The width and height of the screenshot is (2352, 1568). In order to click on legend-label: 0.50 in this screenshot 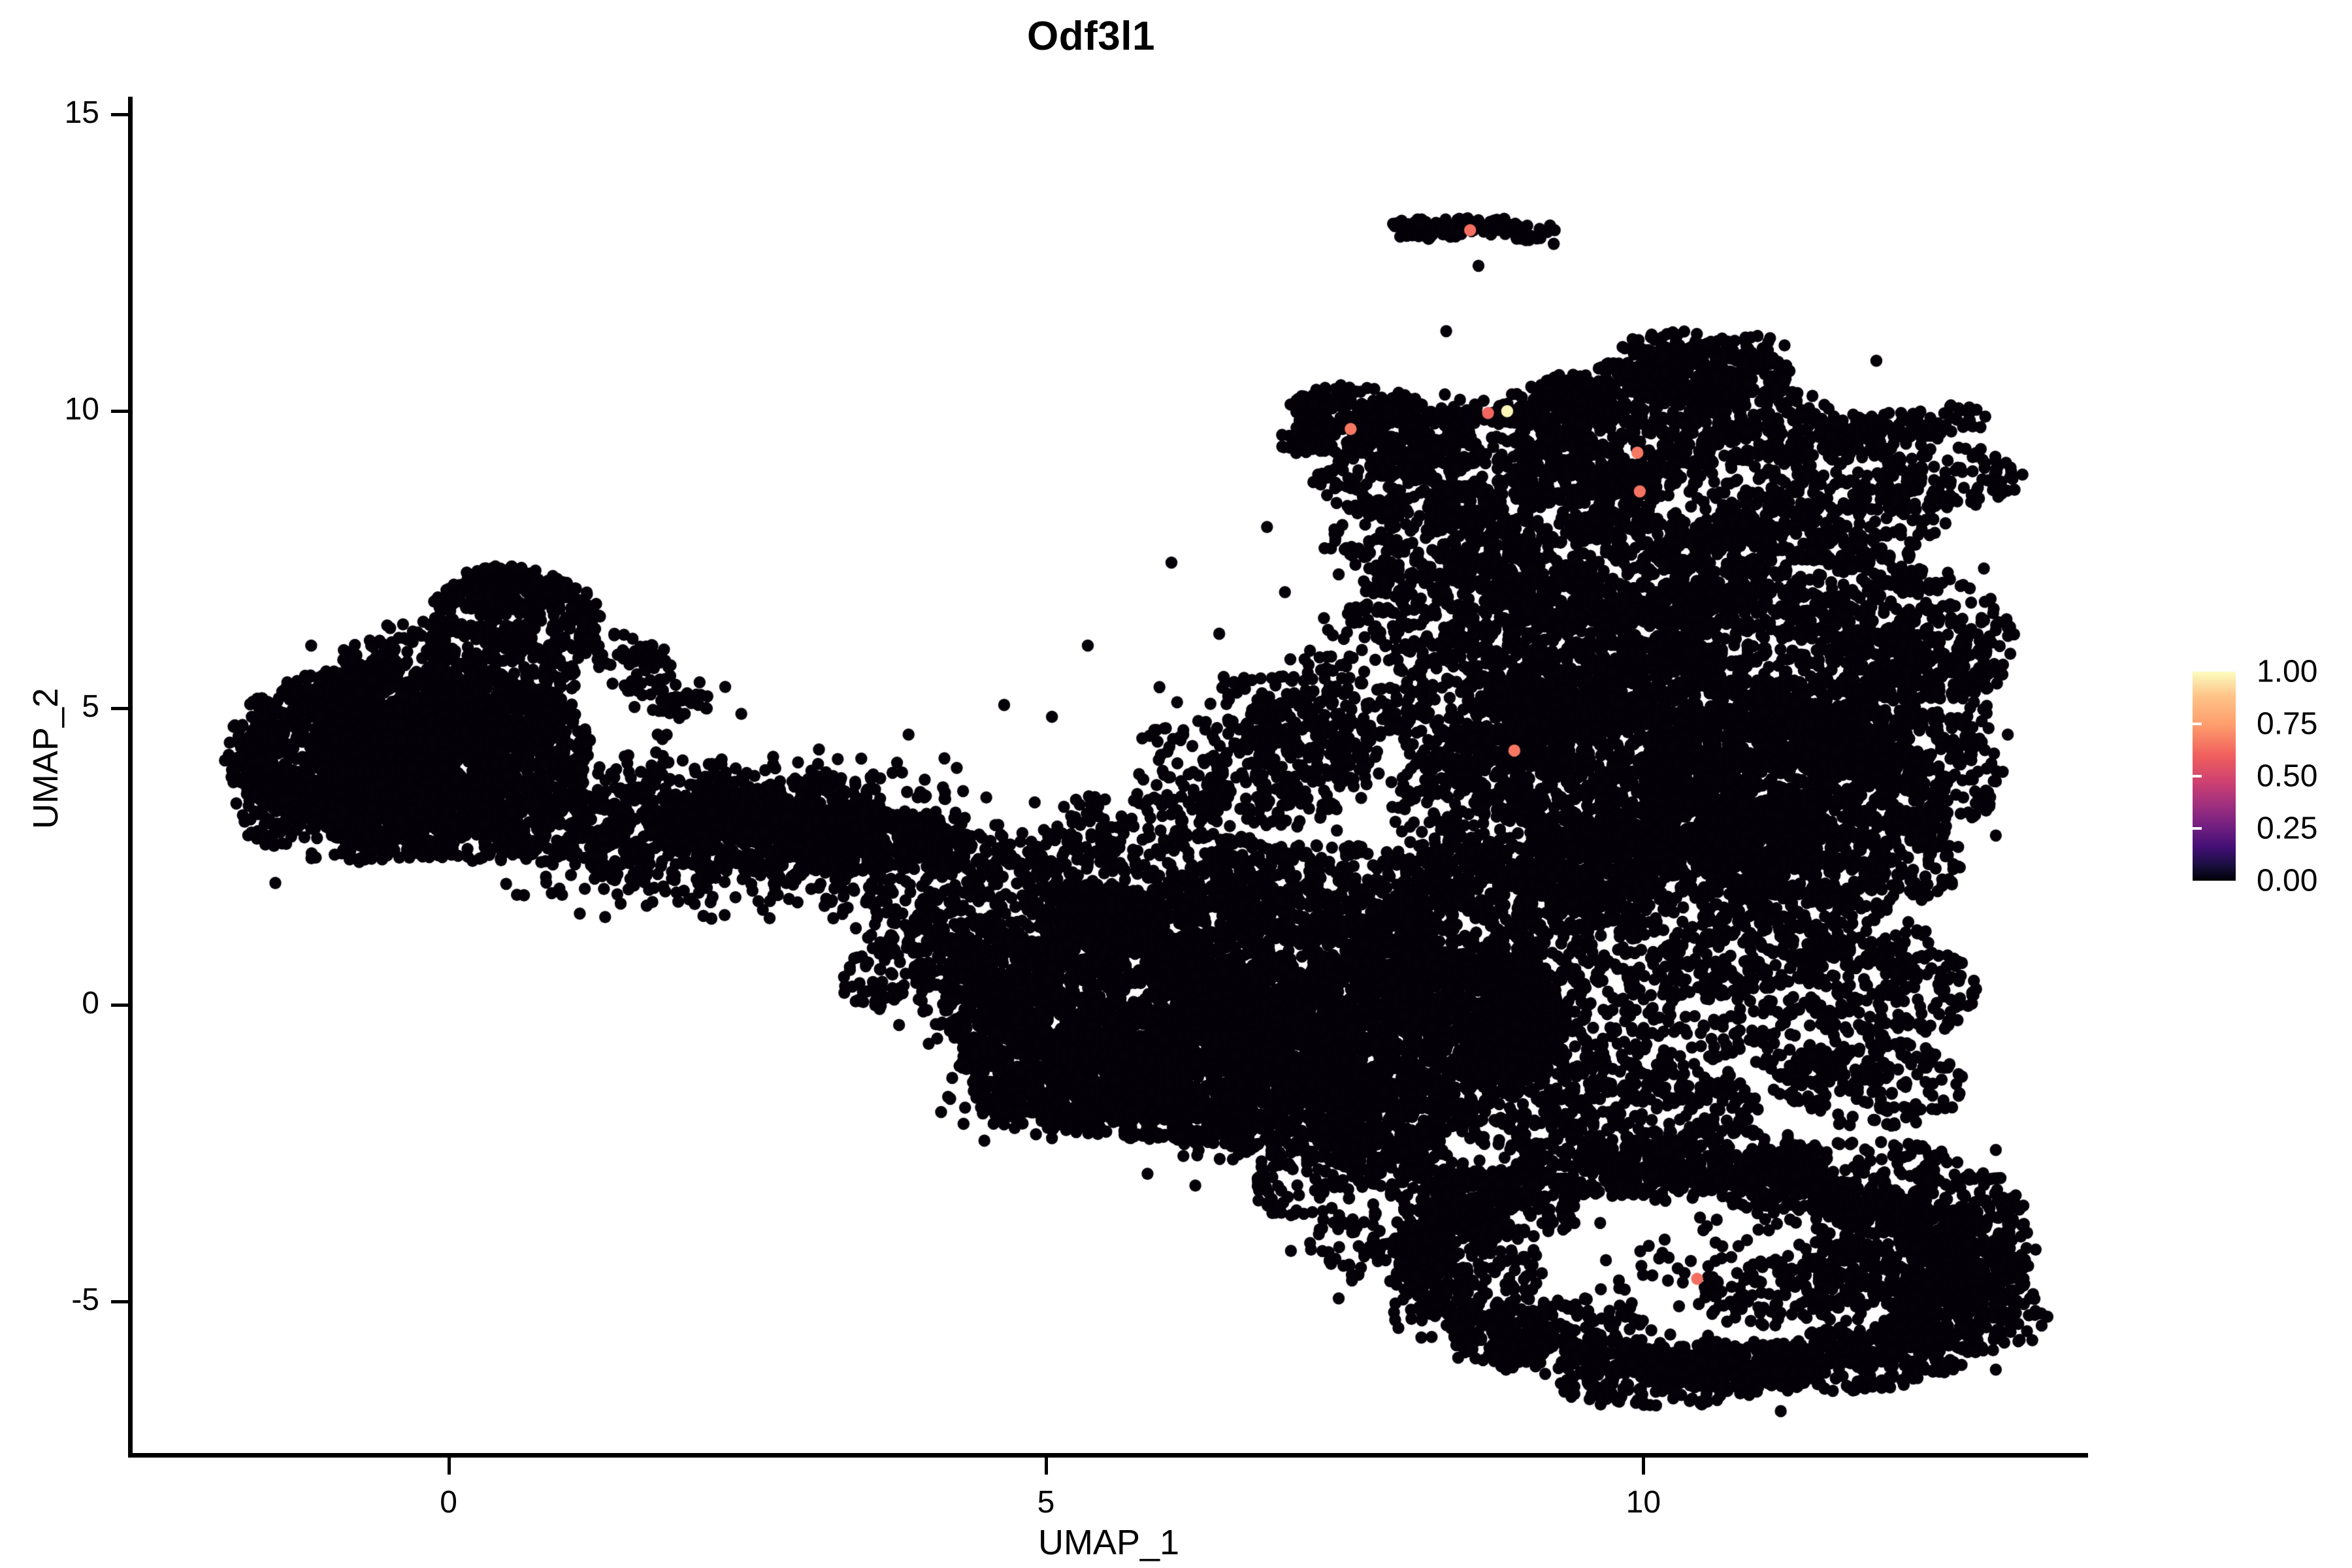, I will do `click(2287, 776)`.